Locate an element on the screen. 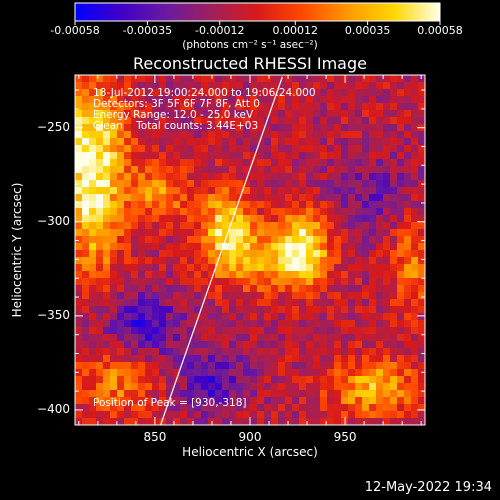 The height and width of the screenshot is (500, 500). colorbar is located at coordinates (257, 13).